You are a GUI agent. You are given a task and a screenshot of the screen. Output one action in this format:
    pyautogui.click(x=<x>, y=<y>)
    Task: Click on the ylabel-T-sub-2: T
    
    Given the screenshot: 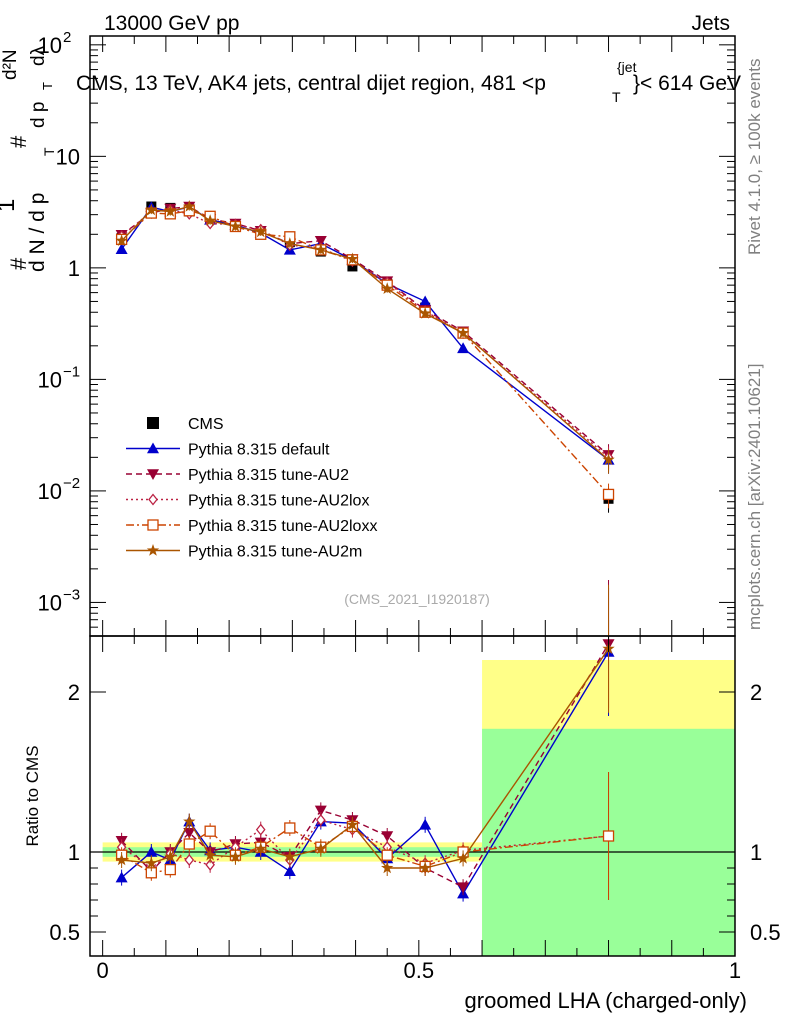 What is the action you would take?
    pyautogui.click(x=47, y=86)
    